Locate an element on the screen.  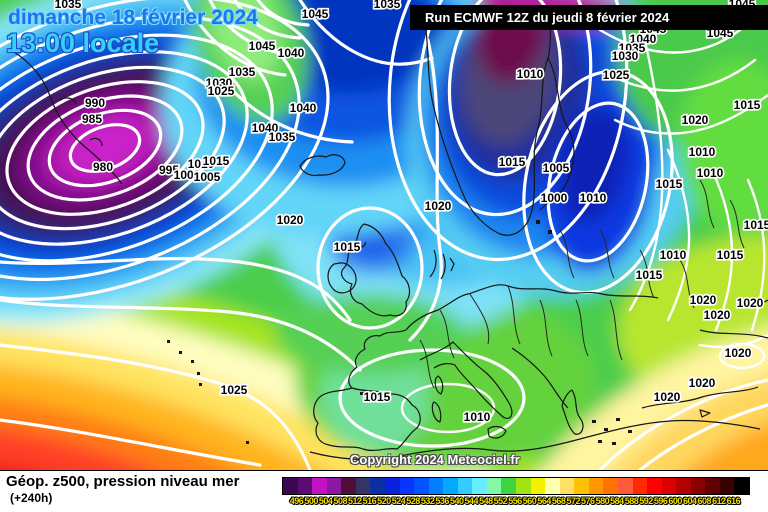
copyright-notice: Copyright 2024 Meteociel.fr is located at coordinates (435, 459).